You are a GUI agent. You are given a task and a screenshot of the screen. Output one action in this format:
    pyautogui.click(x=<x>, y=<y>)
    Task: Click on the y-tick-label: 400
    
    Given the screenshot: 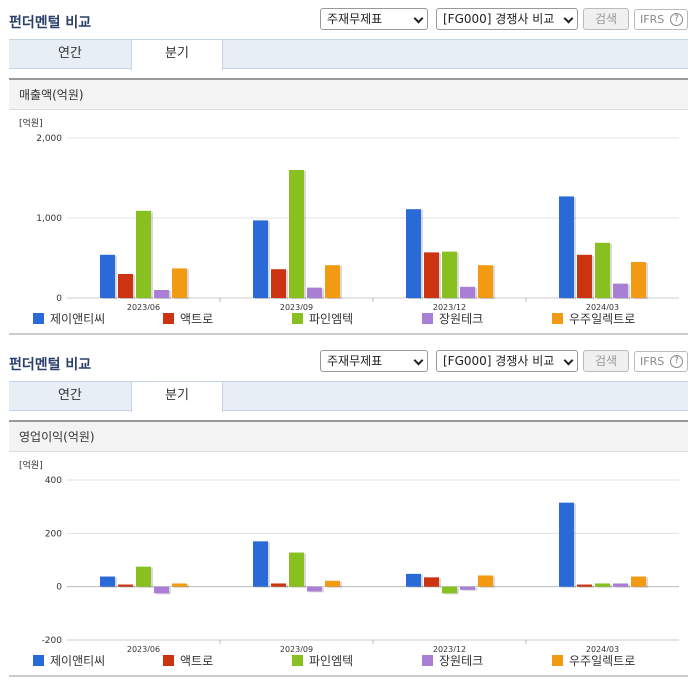 What is the action you would take?
    pyautogui.click(x=53, y=481)
    